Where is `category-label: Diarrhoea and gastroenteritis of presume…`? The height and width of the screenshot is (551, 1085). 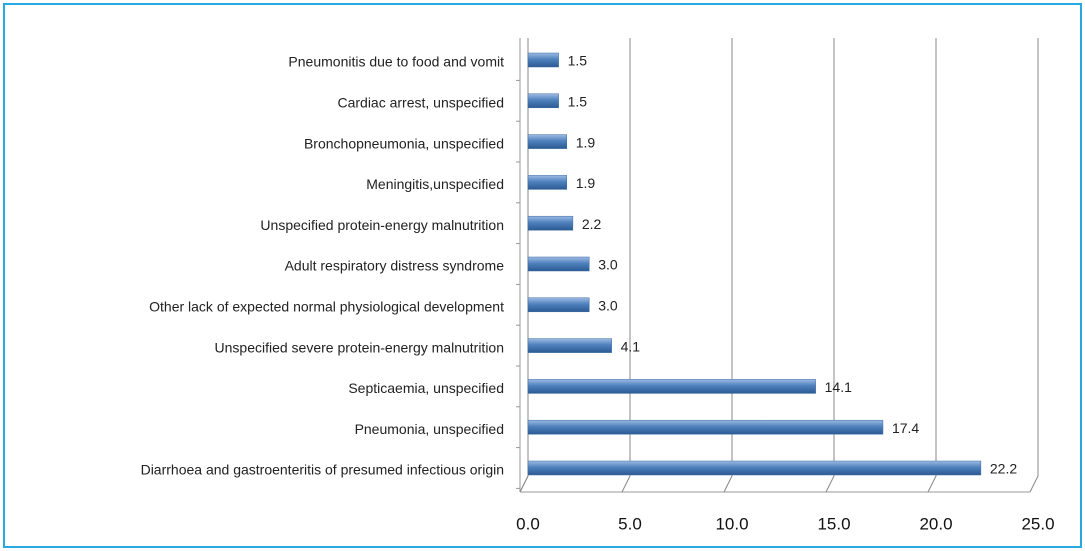 category-label: Diarrhoea and gastroenteritis of presume… is located at coordinates (322, 470).